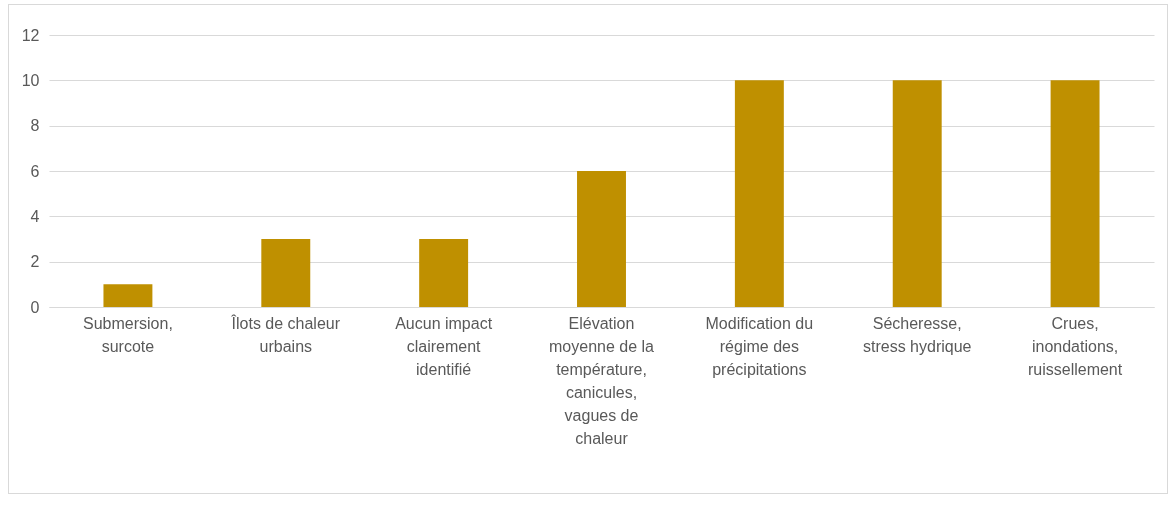 The image size is (1175, 510). Describe the element at coordinates (35, 171) in the screenshot. I see `y-tick-label: 6` at that location.